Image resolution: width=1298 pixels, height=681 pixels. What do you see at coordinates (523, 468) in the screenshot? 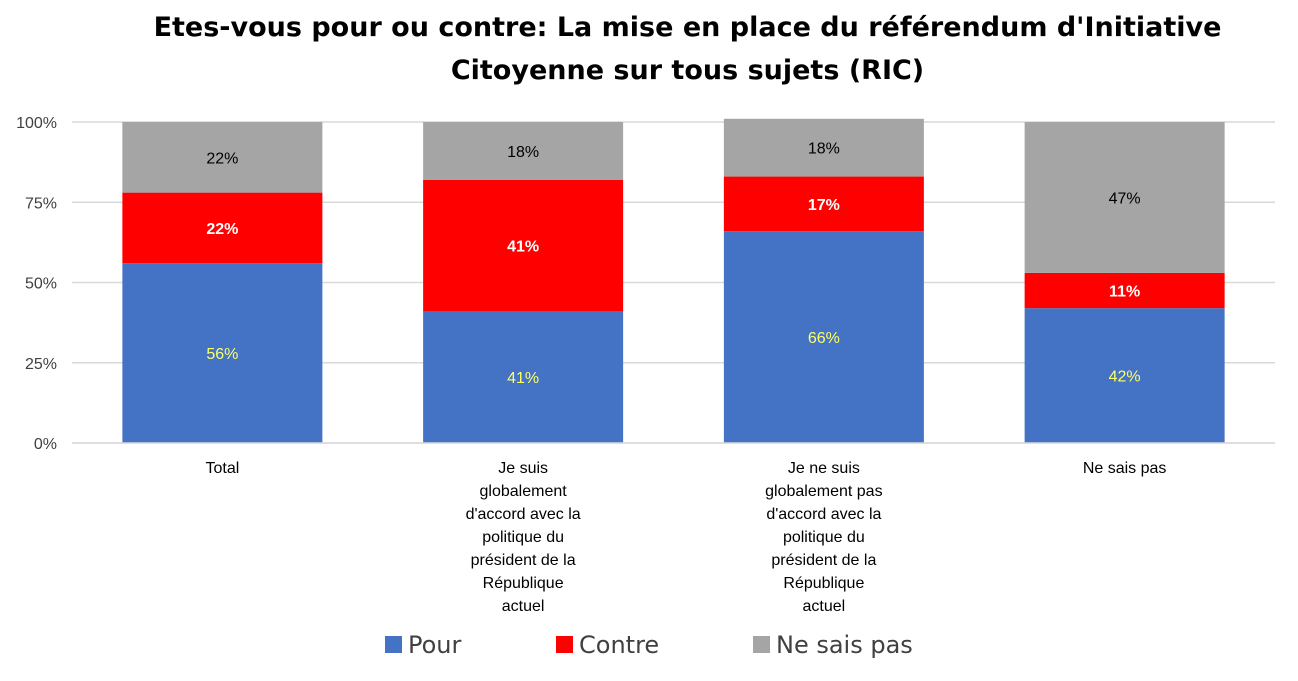
I see `x-tick-label: Je suis` at bounding box center [523, 468].